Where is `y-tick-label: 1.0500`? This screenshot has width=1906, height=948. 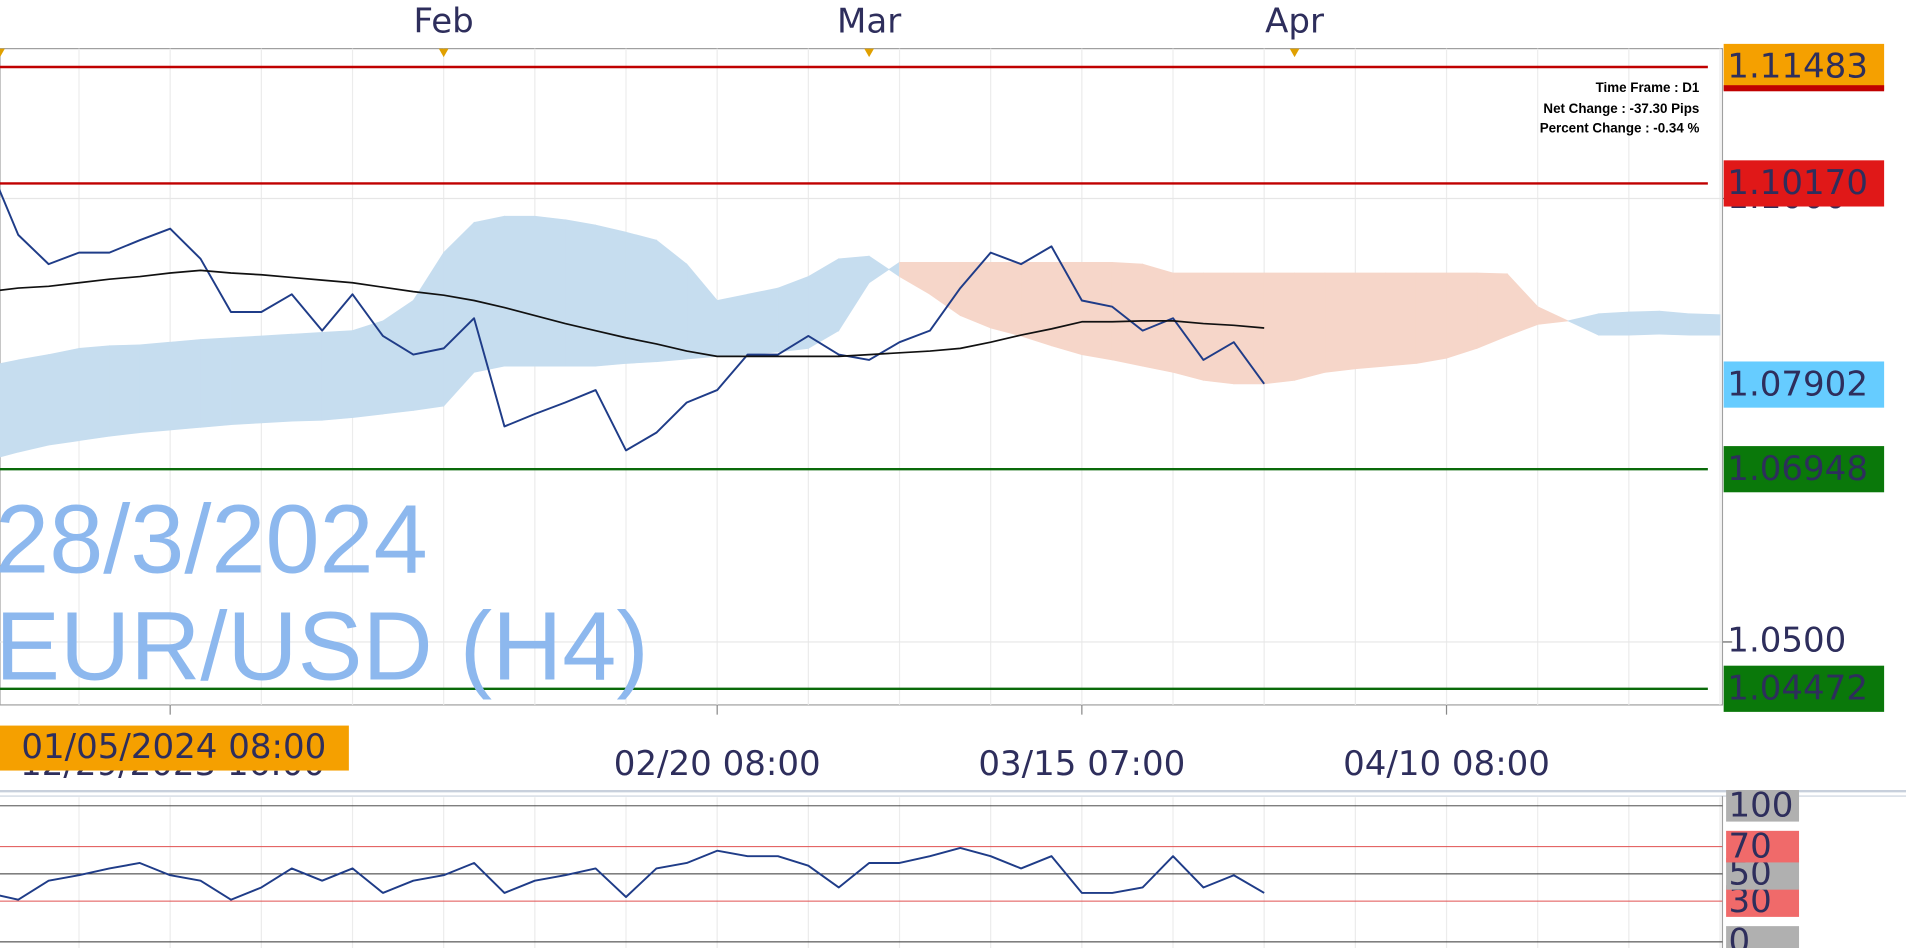
y-tick-label: 1.0500 is located at coordinates (1786, 640).